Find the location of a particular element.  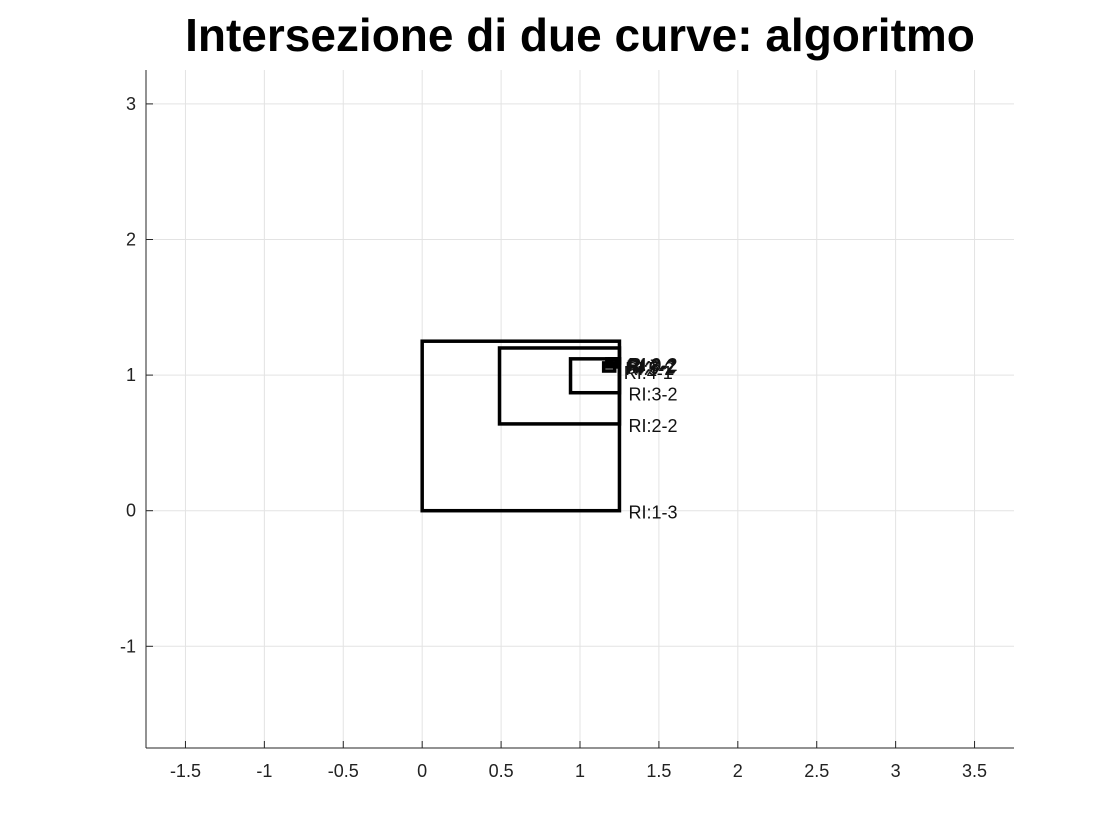

x-tick-label: 2 is located at coordinates (738, 771).